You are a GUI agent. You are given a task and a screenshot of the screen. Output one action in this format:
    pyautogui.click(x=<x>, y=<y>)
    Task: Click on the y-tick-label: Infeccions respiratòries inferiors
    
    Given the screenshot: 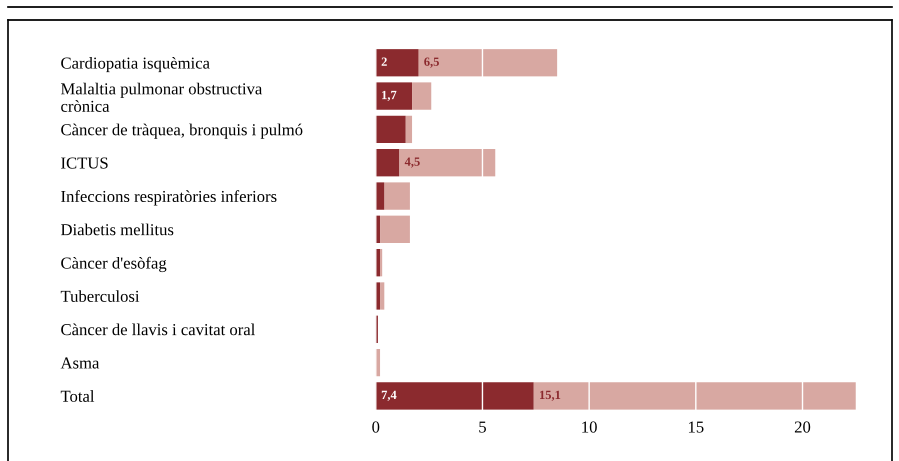 What is the action you would take?
    pyautogui.click(x=168, y=198)
    